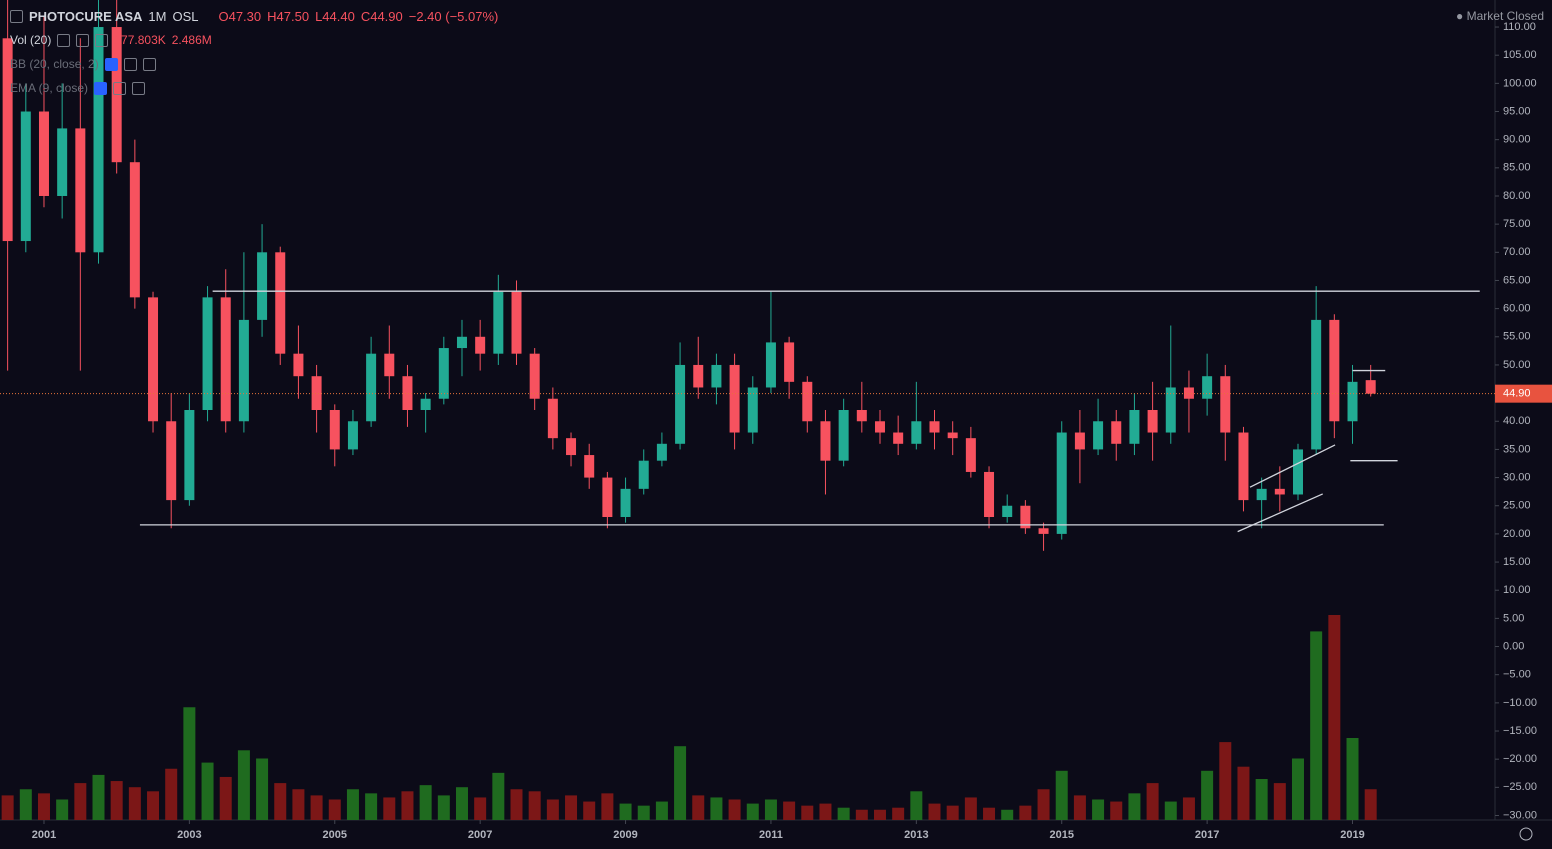 Image resolution: width=1552 pixels, height=849 pixels. What do you see at coordinates (1526, 834) in the screenshot?
I see `settings-icon` at bounding box center [1526, 834].